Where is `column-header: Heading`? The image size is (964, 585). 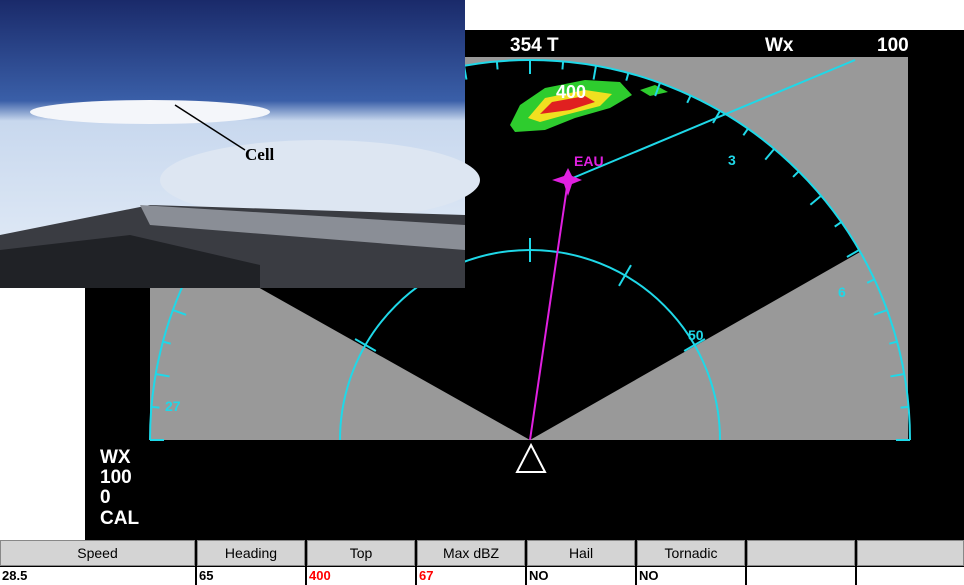 column-header: Heading is located at coordinates (251, 553).